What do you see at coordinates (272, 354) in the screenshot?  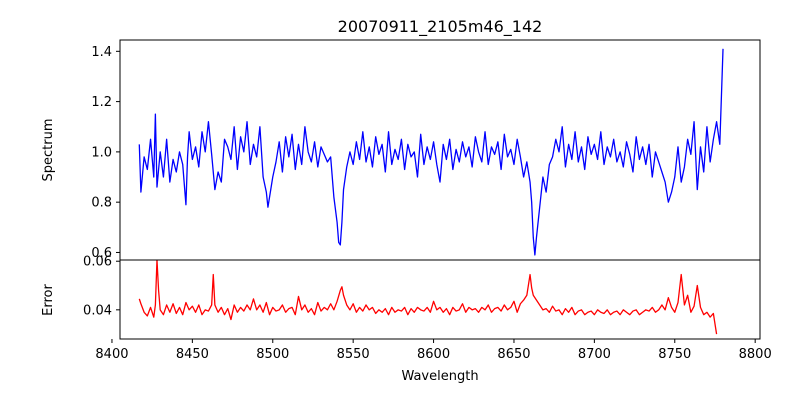 I see `x-tick-label: 8500` at bounding box center [272, 354].